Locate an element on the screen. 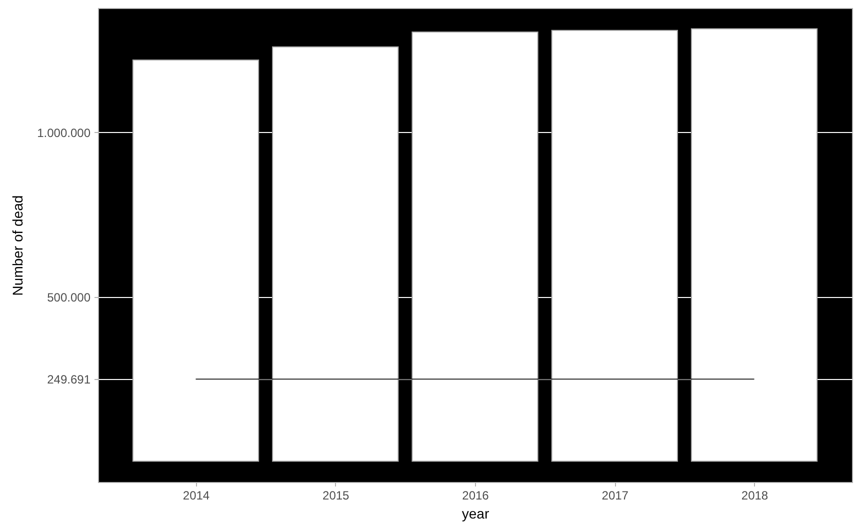  x-tick-label: 2014 is located at coordinates (196, 495).